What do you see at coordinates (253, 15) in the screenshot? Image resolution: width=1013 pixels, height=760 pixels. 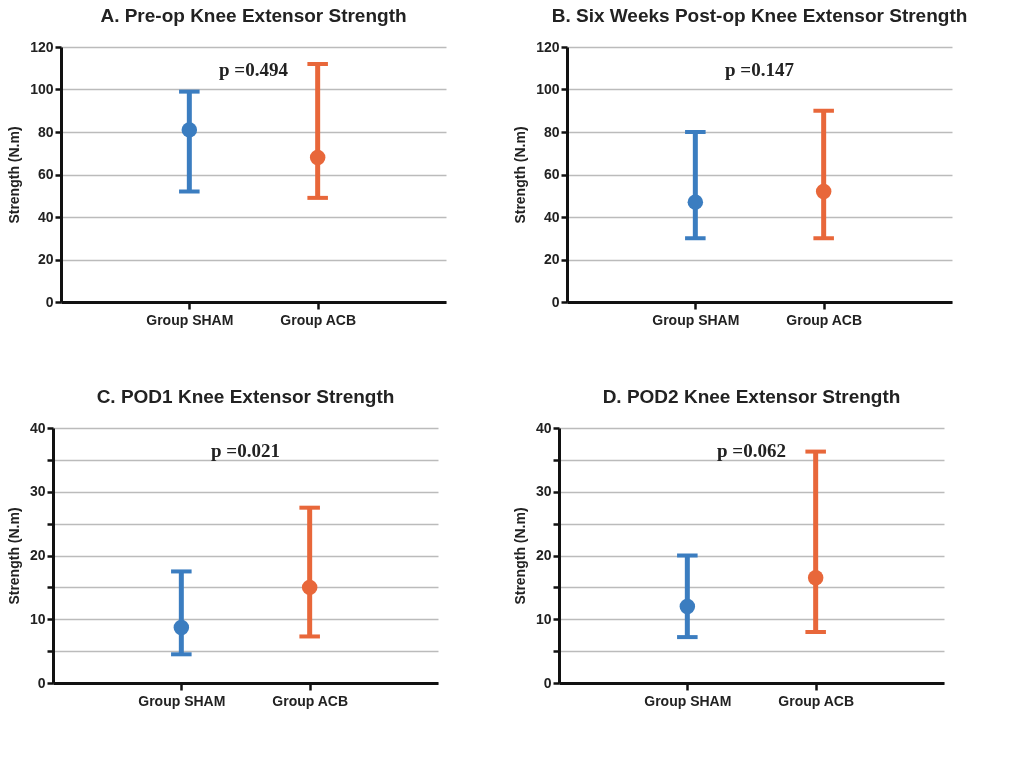 I see `chart-title: A. Pre-op Knee Extensor Strength` at bounding box center [253, 15].